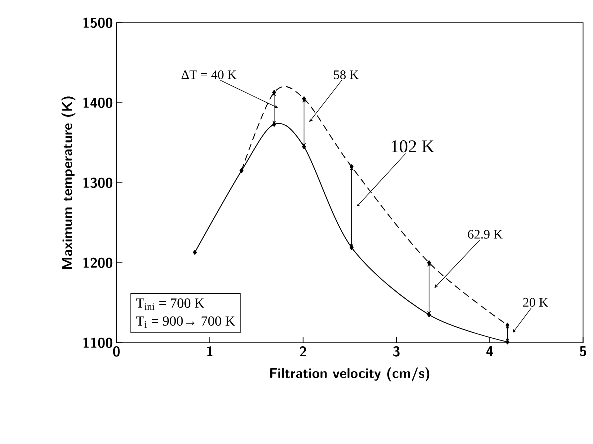 This screenshot has height=444, width=593. Describe the element at coordinates (186, 322) in the screenshot. I see `annotation: T$_{i}$ = 900→ 700 K` at that location.